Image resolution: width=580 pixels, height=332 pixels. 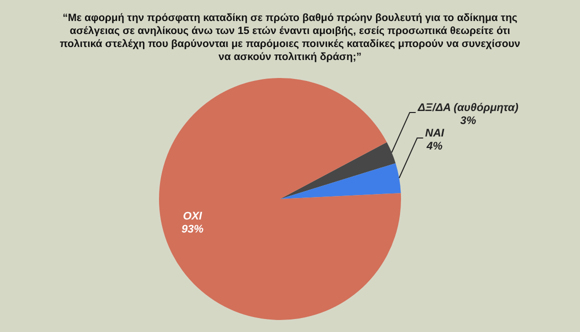 I want to click on slice-label: ΔΞ/ΔΑ (αυθόρμητα), so click(x=467, y=108).